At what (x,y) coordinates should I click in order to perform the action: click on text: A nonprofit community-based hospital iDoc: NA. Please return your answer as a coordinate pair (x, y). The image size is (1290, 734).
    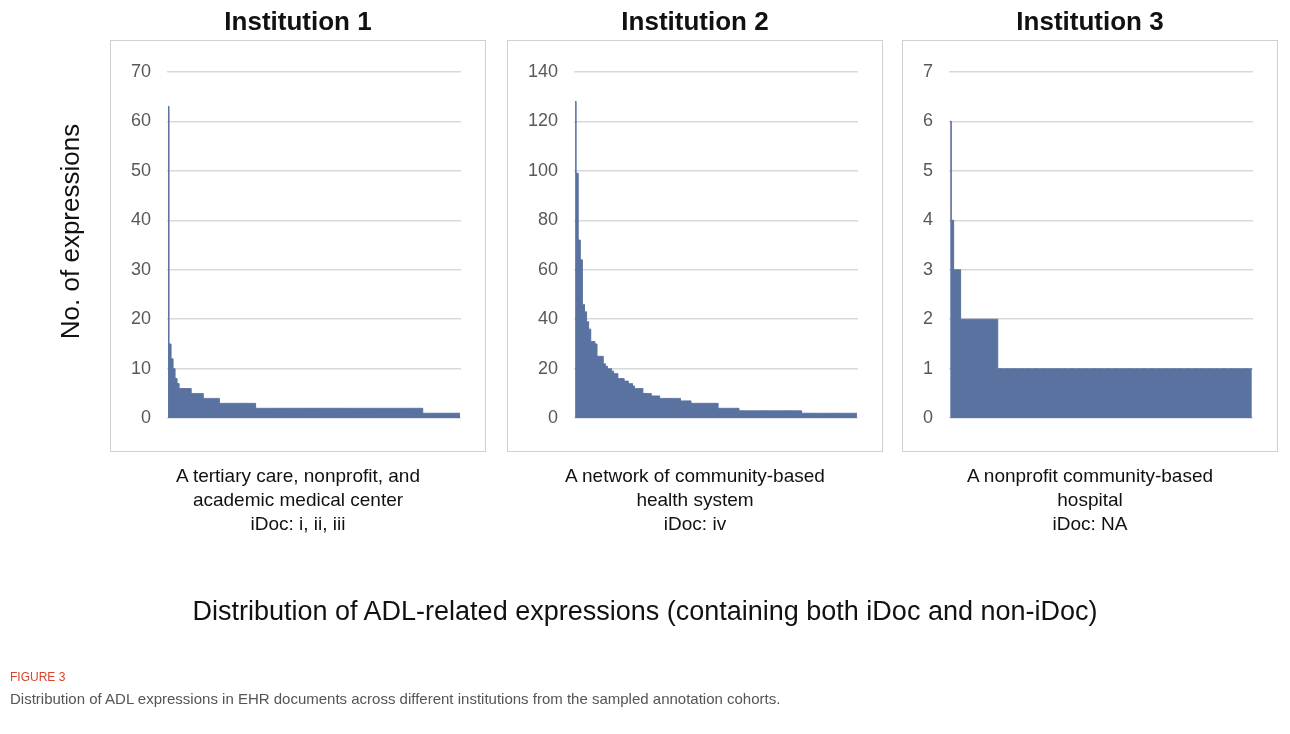
    Looking at the image, I should click on (1090, 500).